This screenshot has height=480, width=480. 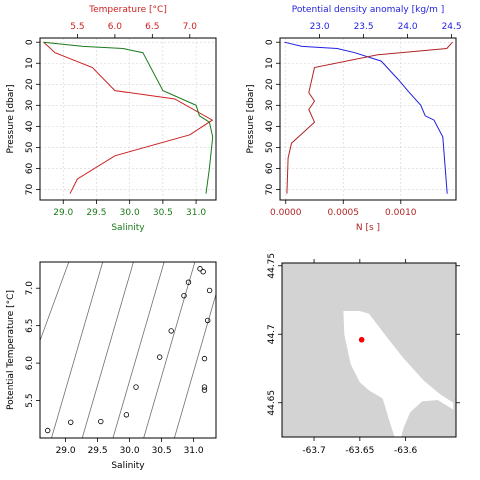 I want to click on y-tick-label: 6.5, so click(x=30, y=325).